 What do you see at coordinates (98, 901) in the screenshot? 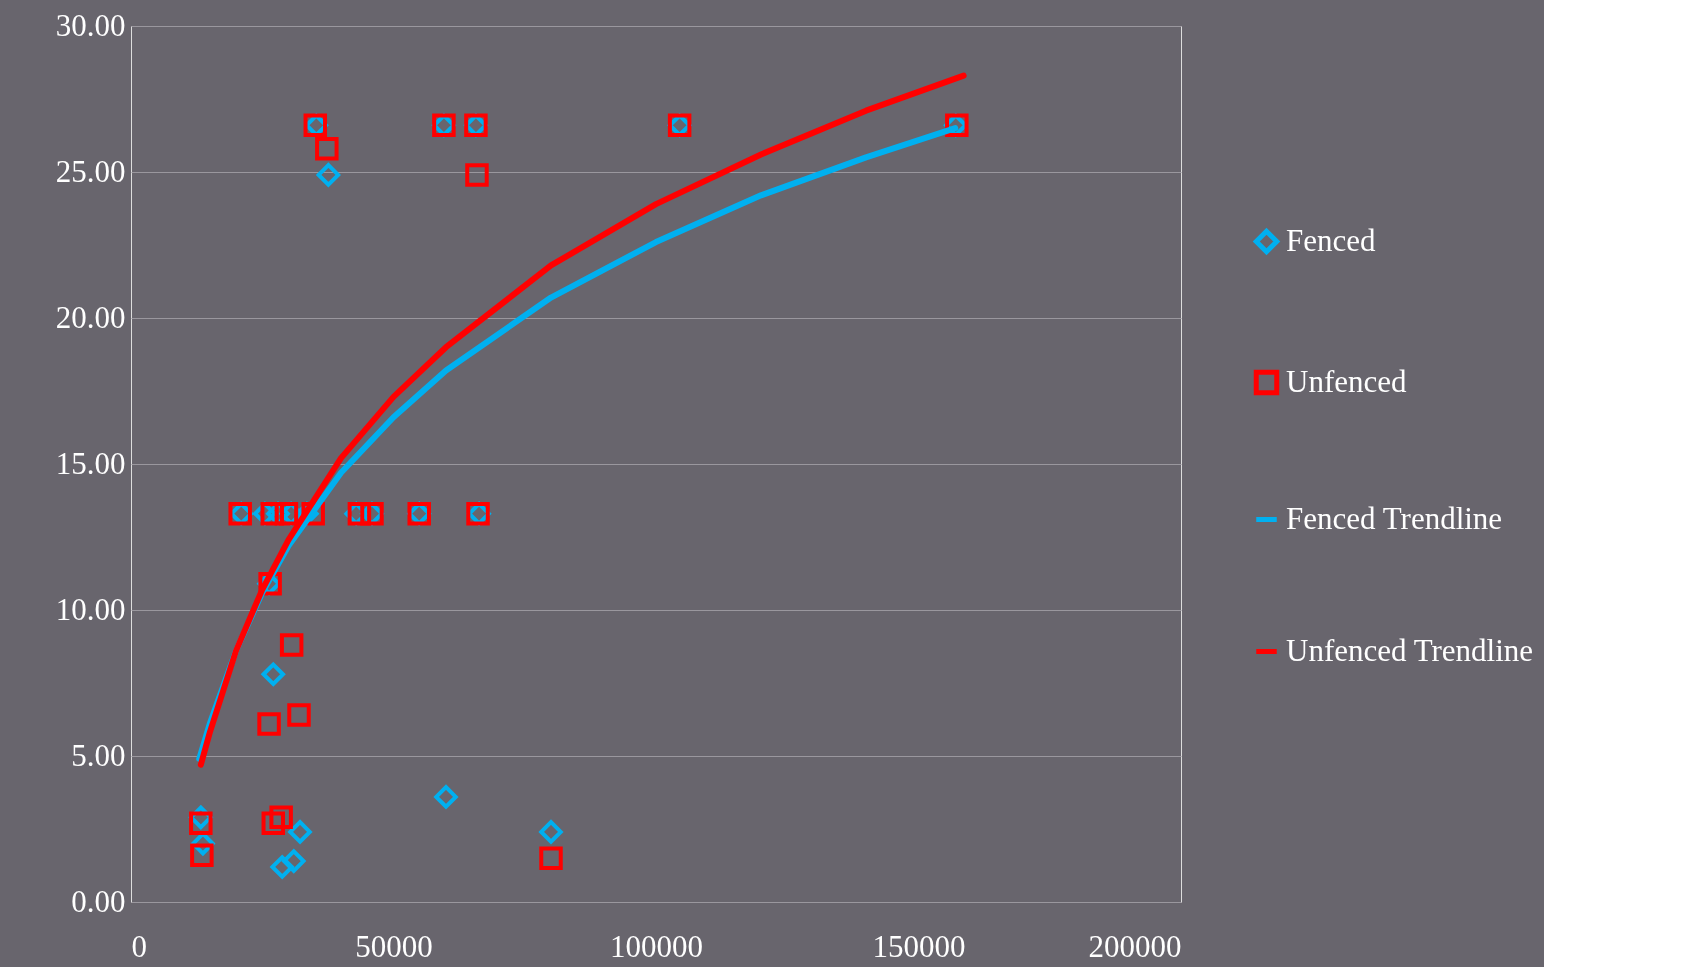
I see `y-tick-label: 0.00` at bounding box center [98, 901].